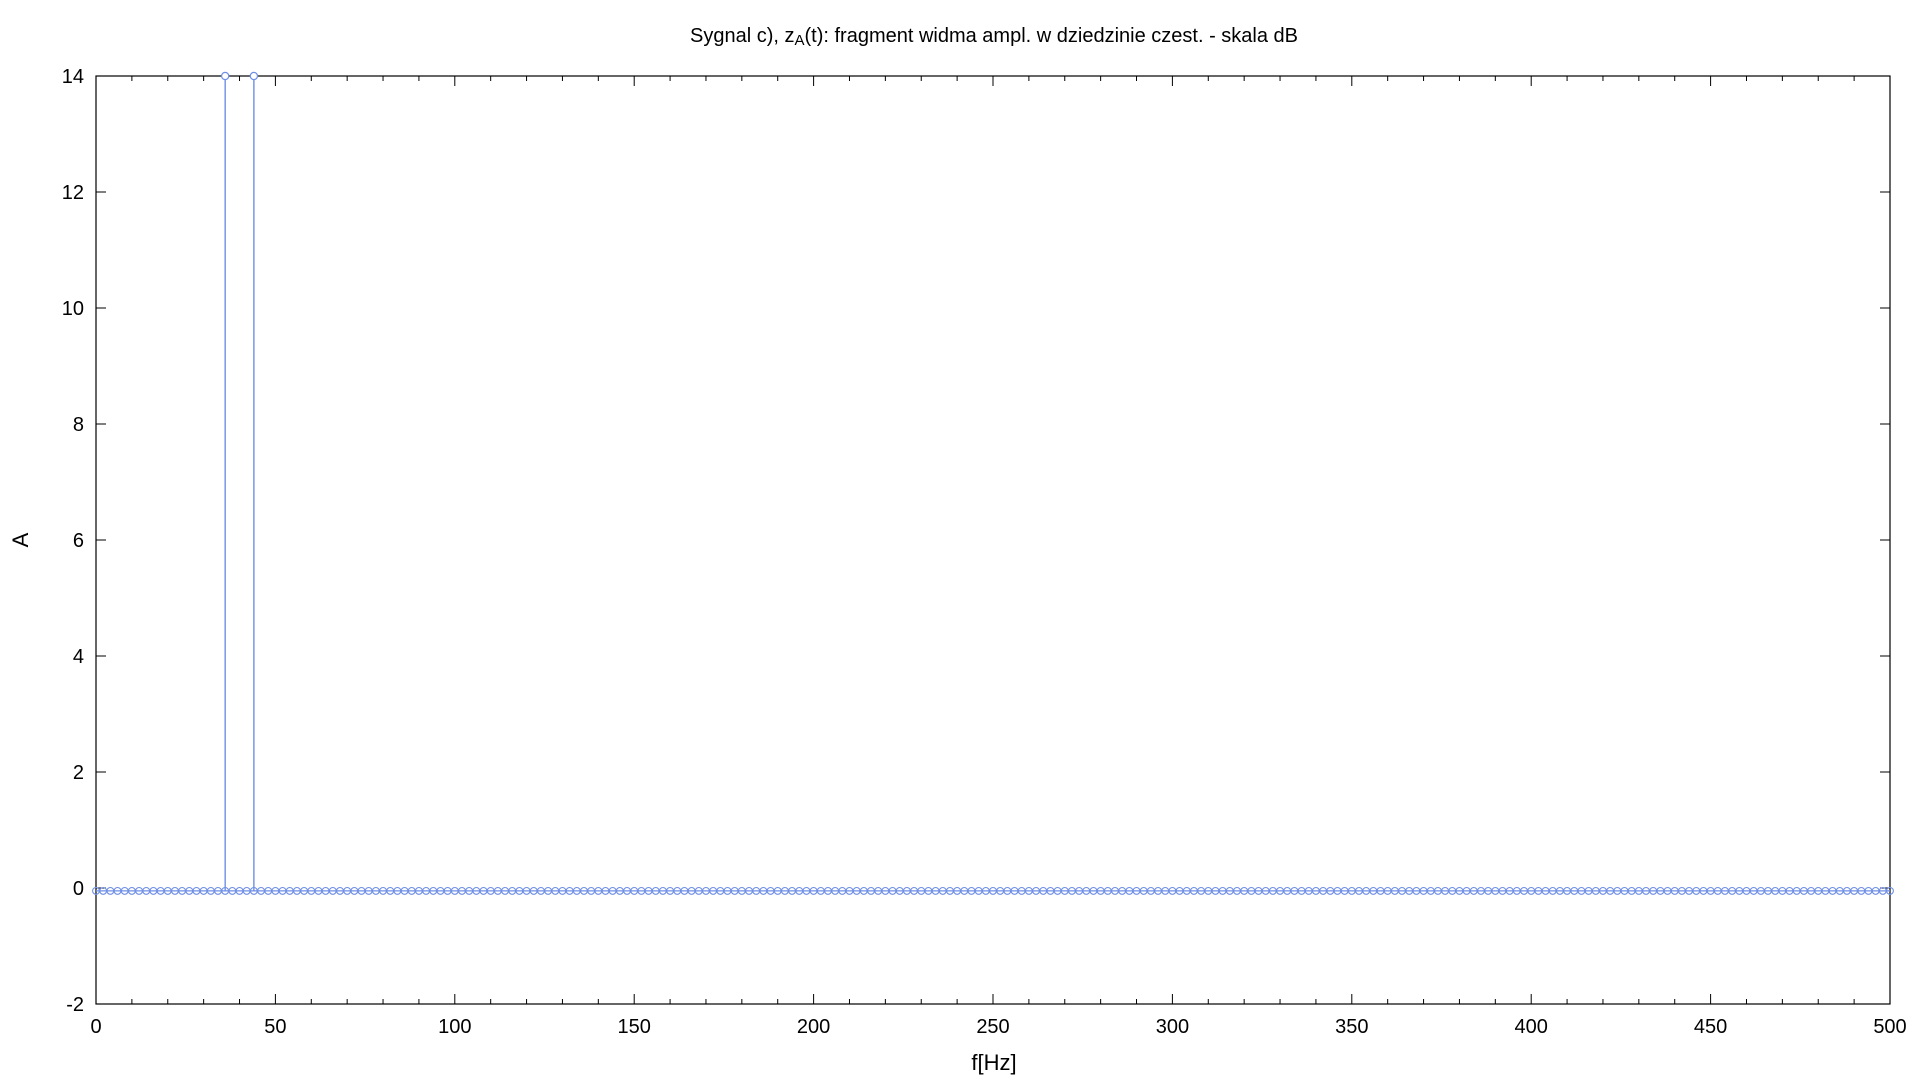 This screenshot has width=1920, height=1080. What do you see at coordinates (993, 890) in the screenshot?
I see `baseline-markers` at bounding box center [993, 890].